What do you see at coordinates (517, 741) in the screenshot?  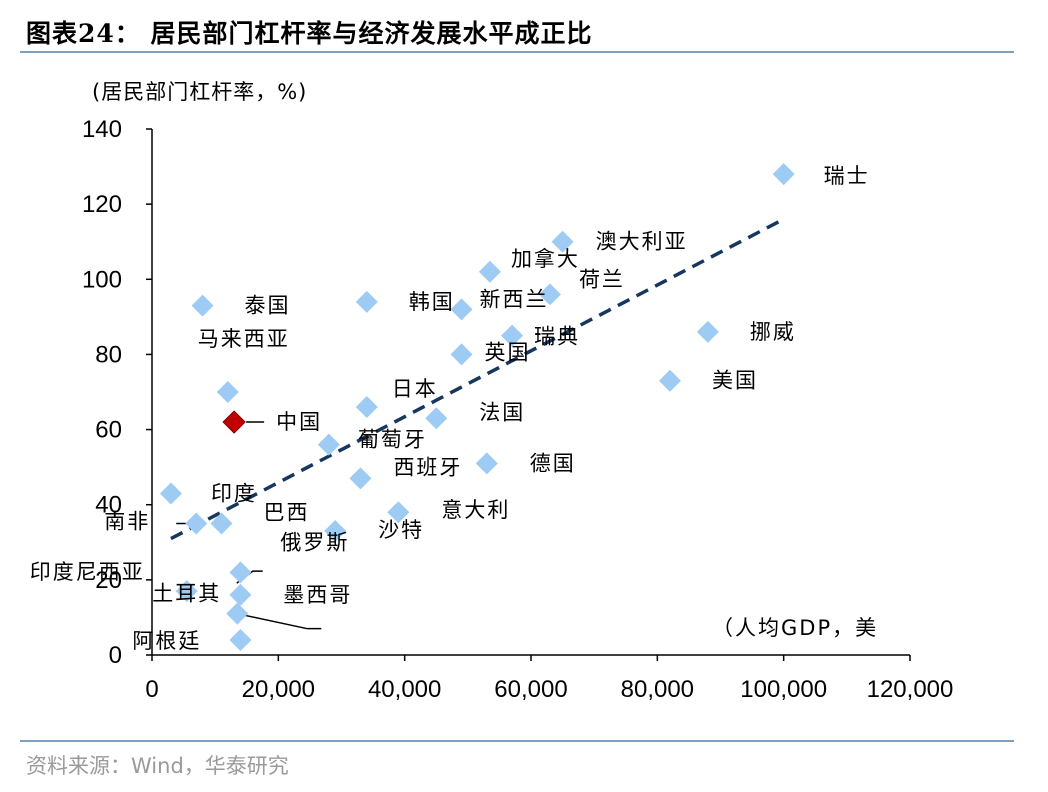 I see `footer-divider` at bounding box center [517, 741].